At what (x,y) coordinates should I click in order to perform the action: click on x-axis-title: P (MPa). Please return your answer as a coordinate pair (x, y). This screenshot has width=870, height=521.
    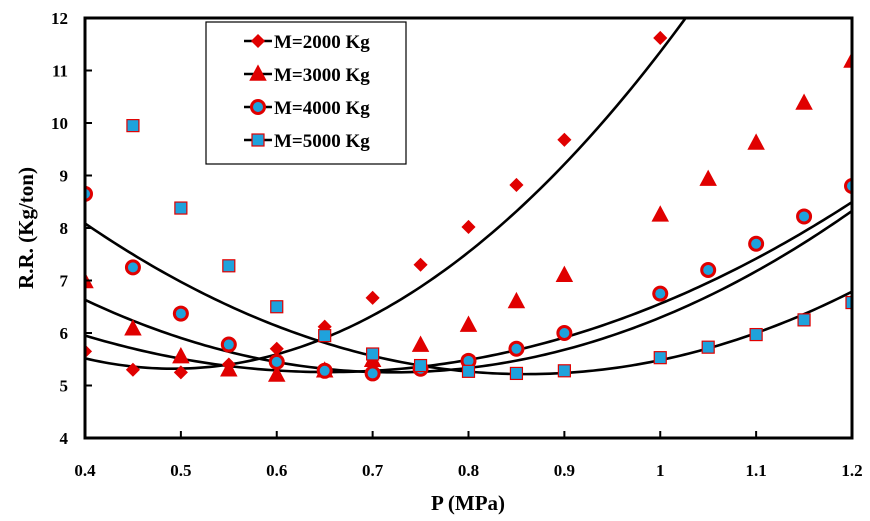
    Looking at the image, I should click on (468, 503).